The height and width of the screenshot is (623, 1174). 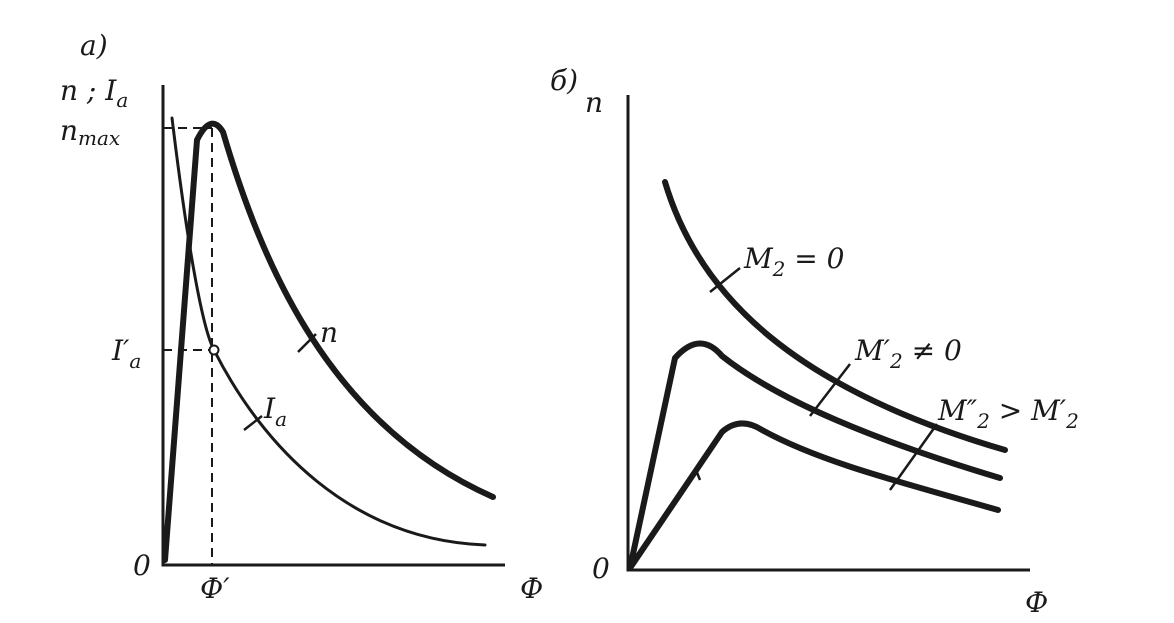 What do you see at coordinates (1028, 410) in the screenshot?
I see `text-part: > M′` at bounding box center [1028, 410].